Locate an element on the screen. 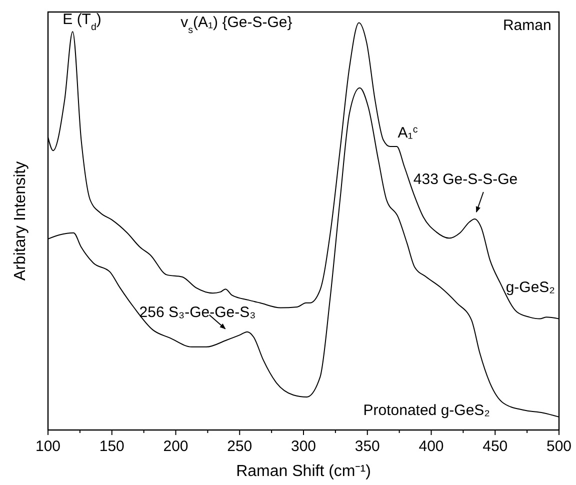  annotation: 256 S₃-Ge-Ge-S₃ is located at coordinates (197, 312).